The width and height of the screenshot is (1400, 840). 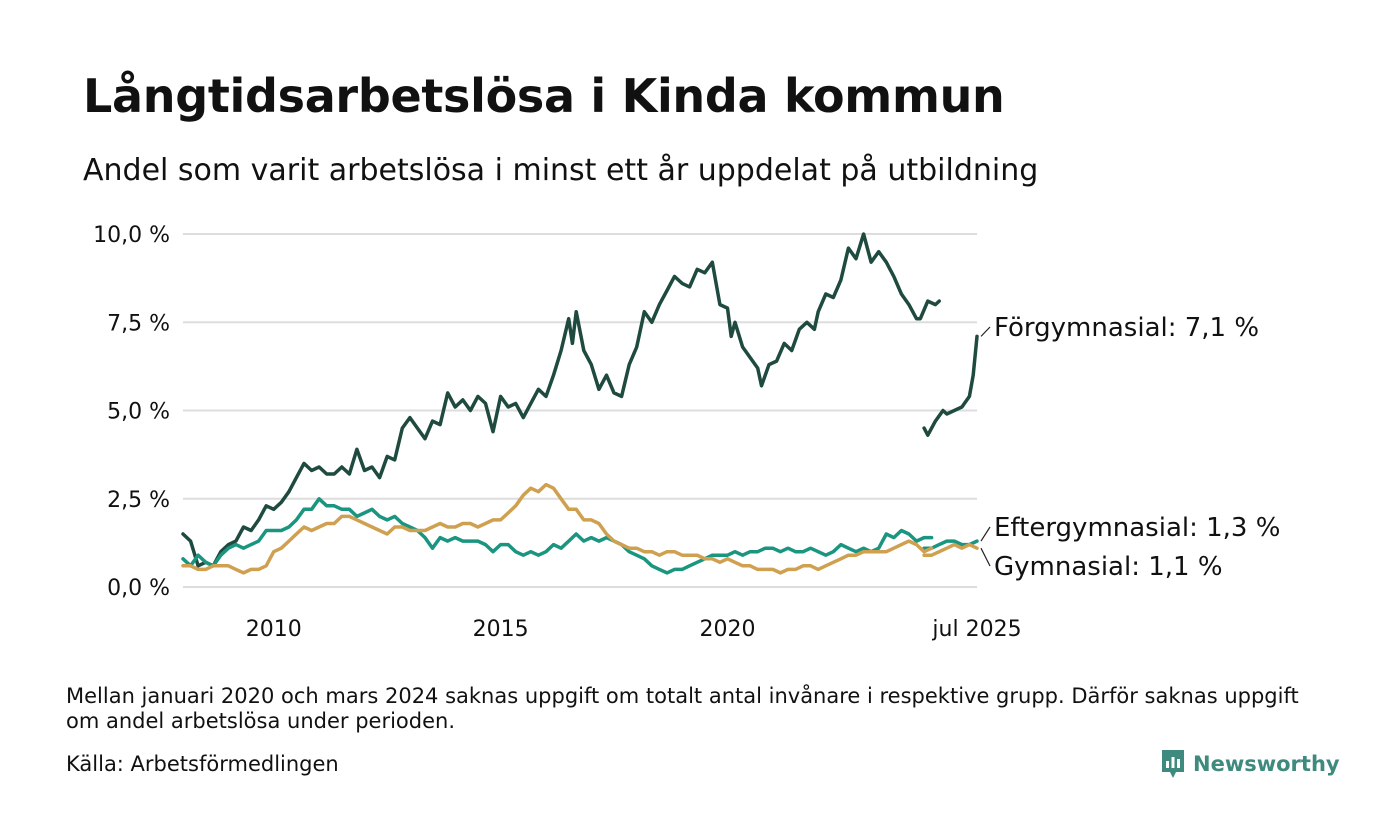 I want to click on y-axis-ticks: 0,0 % 2,5 % 5,0 % 7,5 % 10,0 %, so click(x=131, y=412).